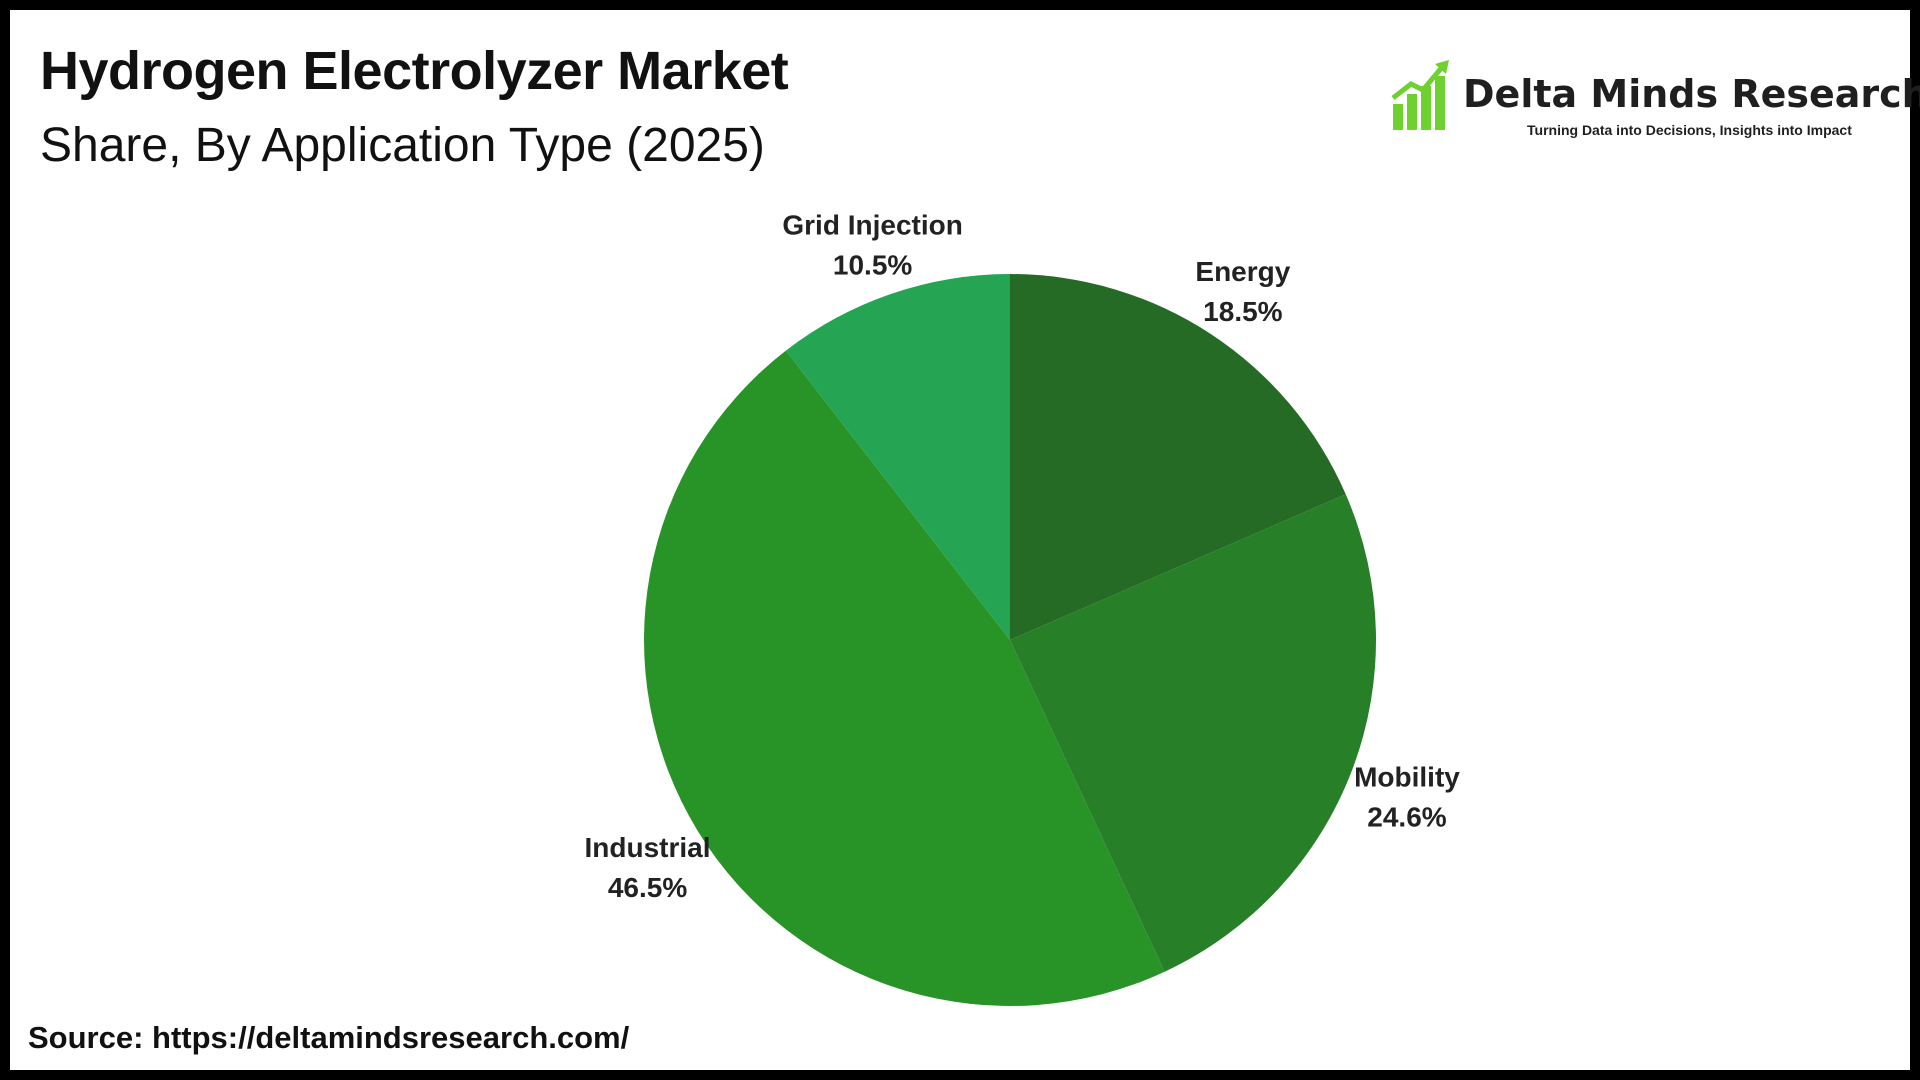  I want to click on slice-label-energy: Energy 18.5%, so click(1242, 291).